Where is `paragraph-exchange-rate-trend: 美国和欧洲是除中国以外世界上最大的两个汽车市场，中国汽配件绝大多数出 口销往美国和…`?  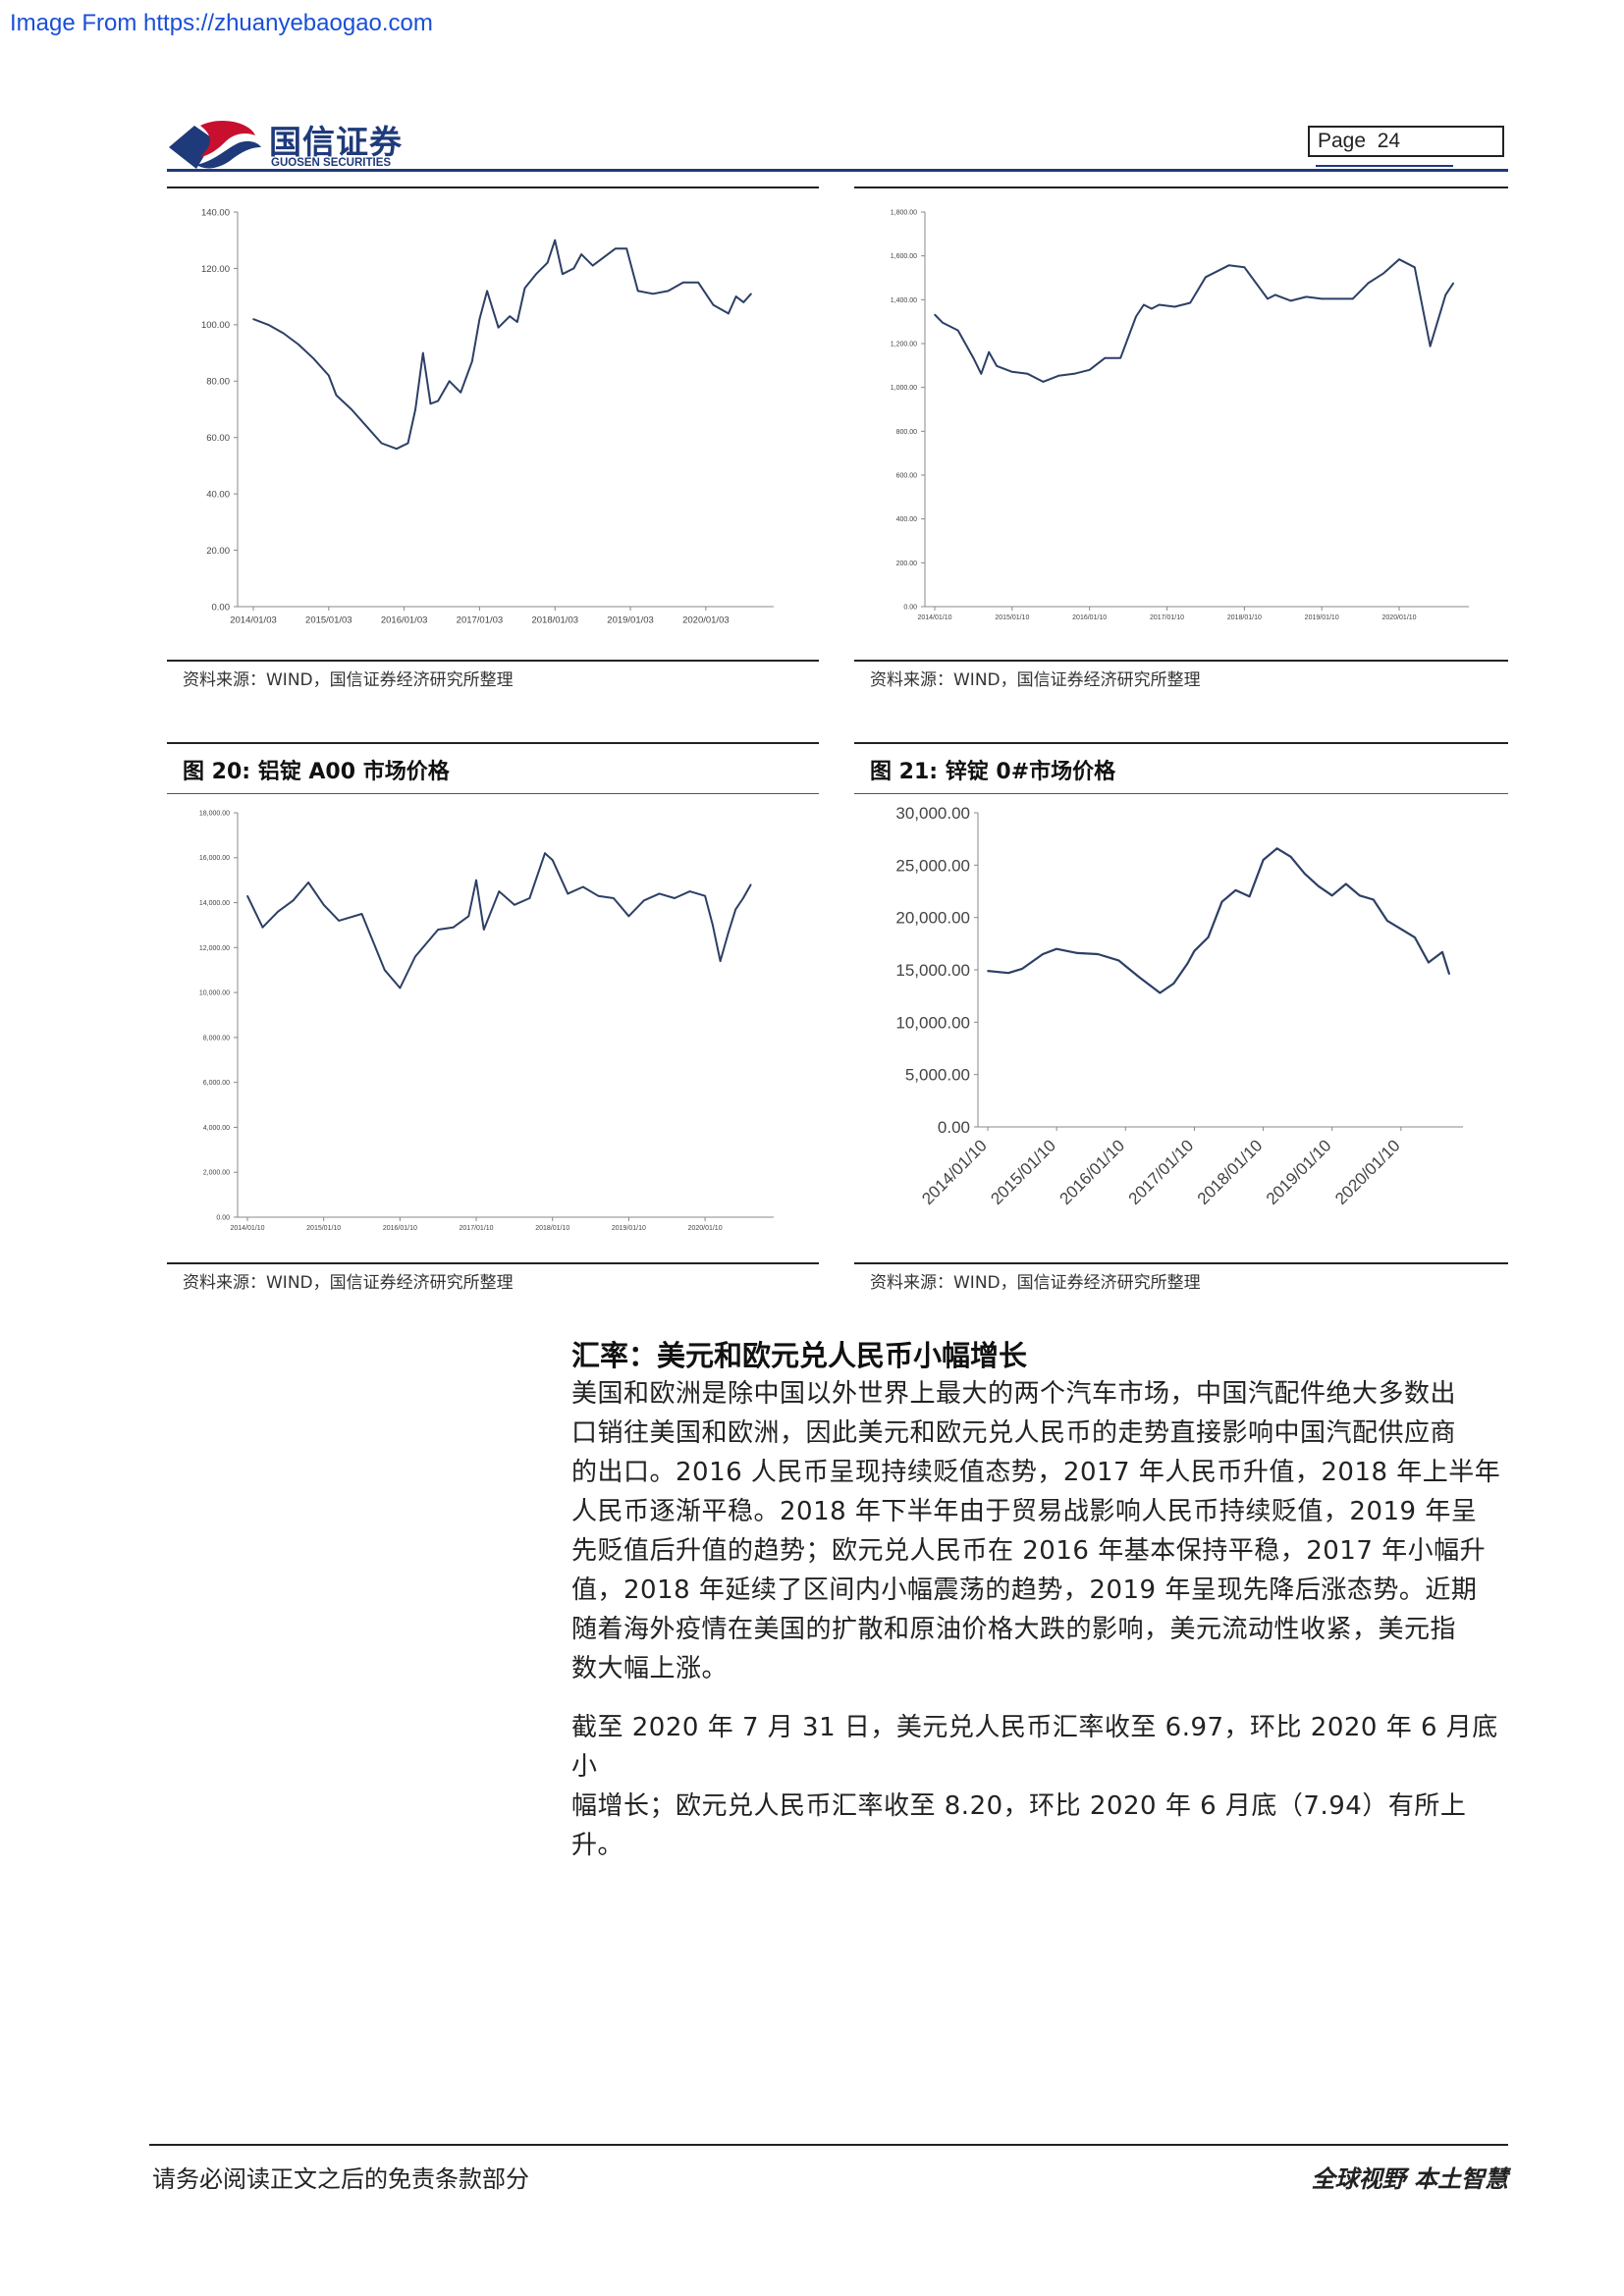 paragraph-exchange-rate-trend: 美国和欧洲是除中国以外世界上最大的两个汽车市场，中国汽配件绝大多数出 口销往美国和… is located at coordinates (1040, 1531).